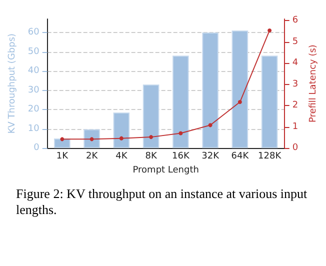 The image size is (326, 266). I want to click on y2-tick-label: 0, so click(295, 148).